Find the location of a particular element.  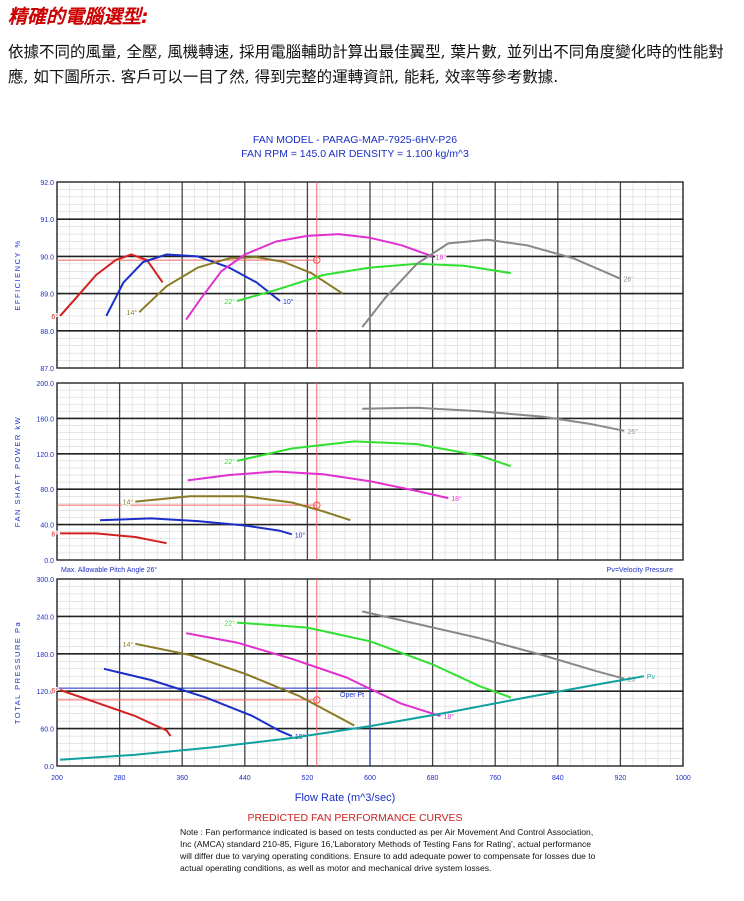

x-tick-label: 440 is located at coordinates (245, 778).